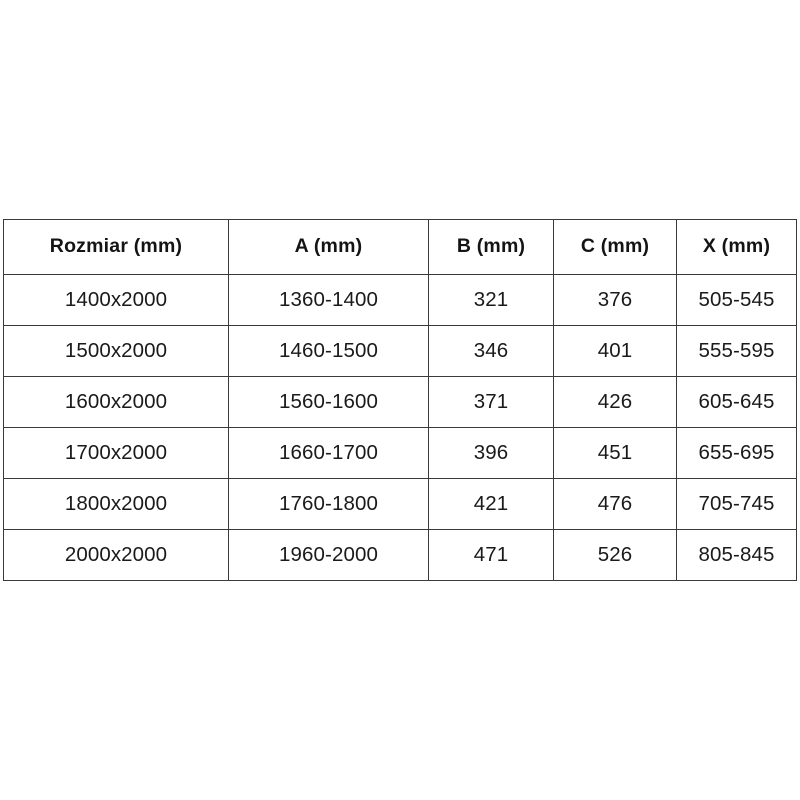  What do you see at coordinates (328, 247) in the screenshot?
I see `column-header-a: A (mm)` at bounding box center [328, 247].